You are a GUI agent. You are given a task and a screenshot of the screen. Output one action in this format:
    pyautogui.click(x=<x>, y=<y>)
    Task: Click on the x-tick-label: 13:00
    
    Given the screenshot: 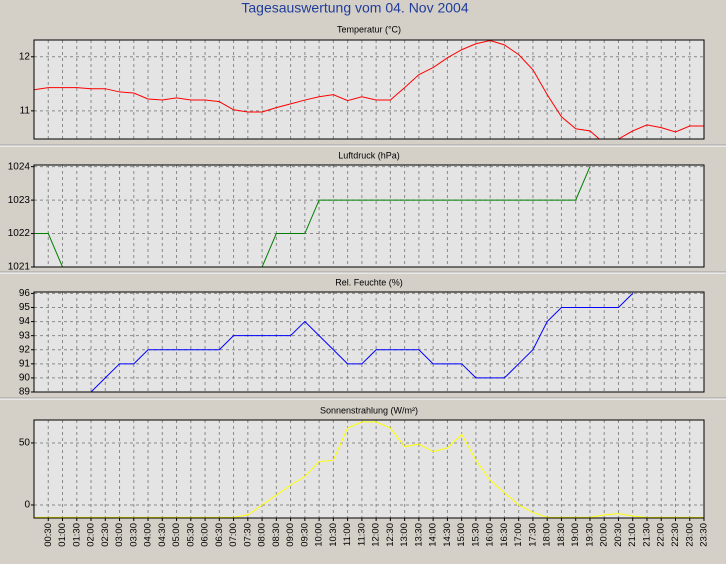 What is the action you would take?
    pyautogui.click(x=404, y=535)
    